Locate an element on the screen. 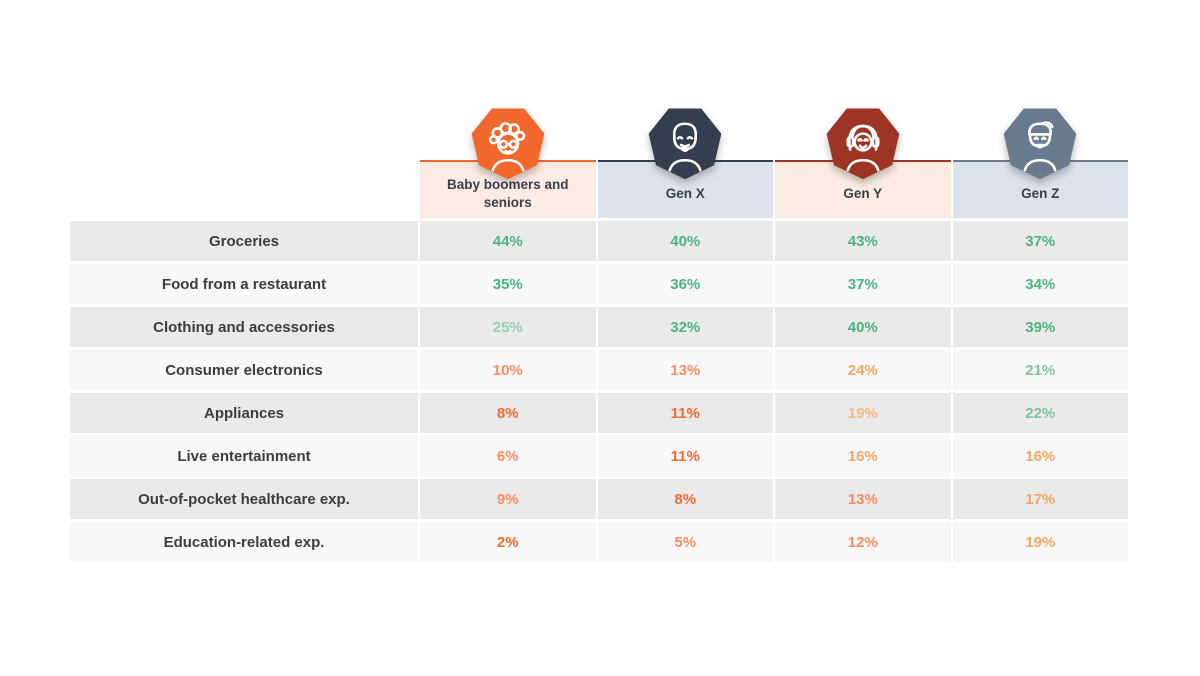 This screenshot has width=1200, height=676. value-cell: 2% is located at coordinates (508, 542).